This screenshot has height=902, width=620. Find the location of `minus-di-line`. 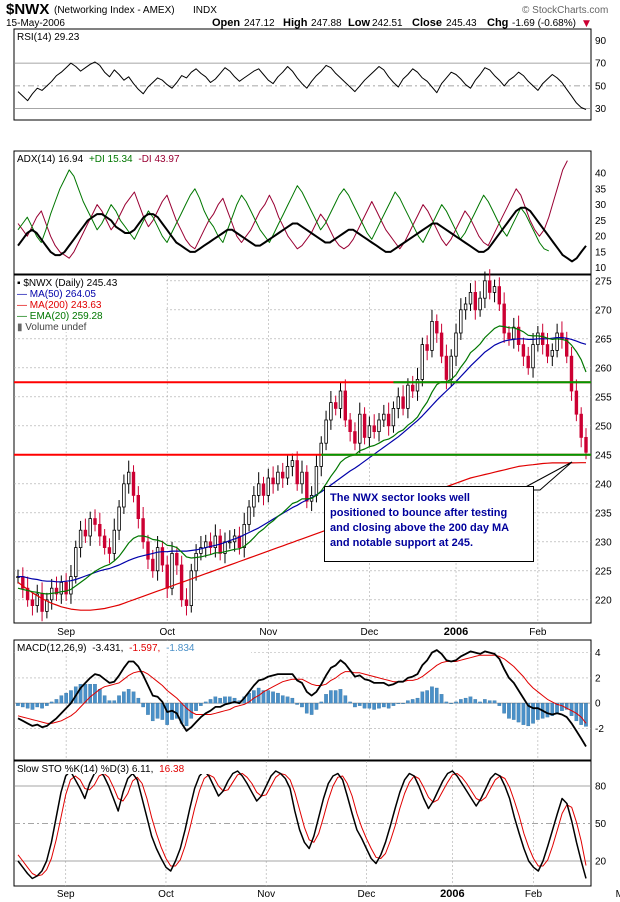

minus-di-line is located at coordinates (292, 209).